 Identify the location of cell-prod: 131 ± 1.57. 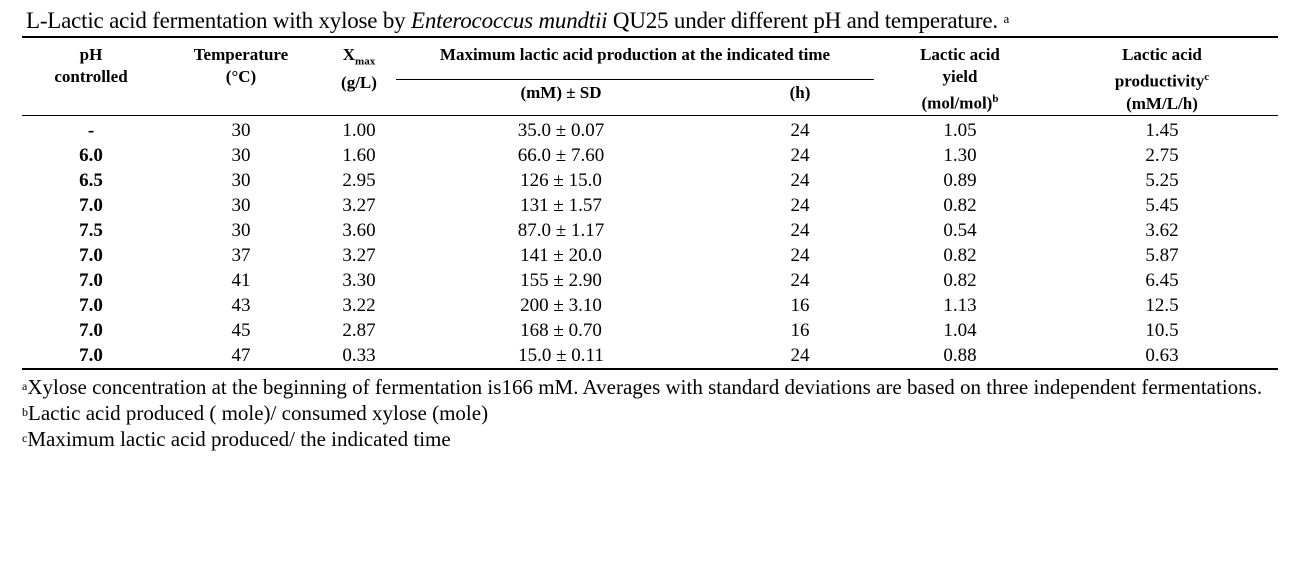
(561, 205).